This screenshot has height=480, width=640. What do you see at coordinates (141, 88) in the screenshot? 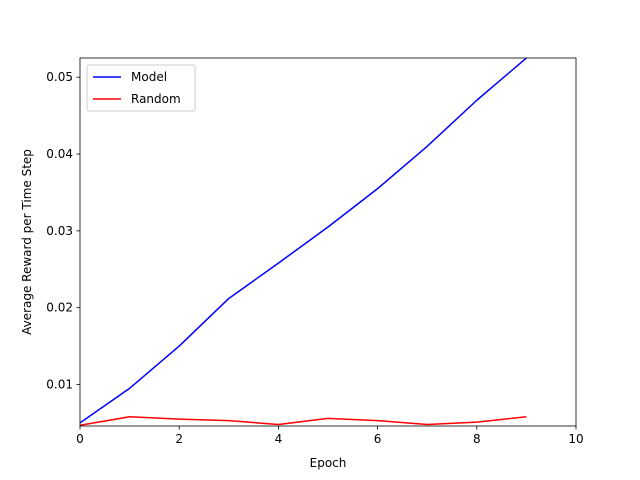
I see `legend: Model Random` at bounding box center [141, 88].